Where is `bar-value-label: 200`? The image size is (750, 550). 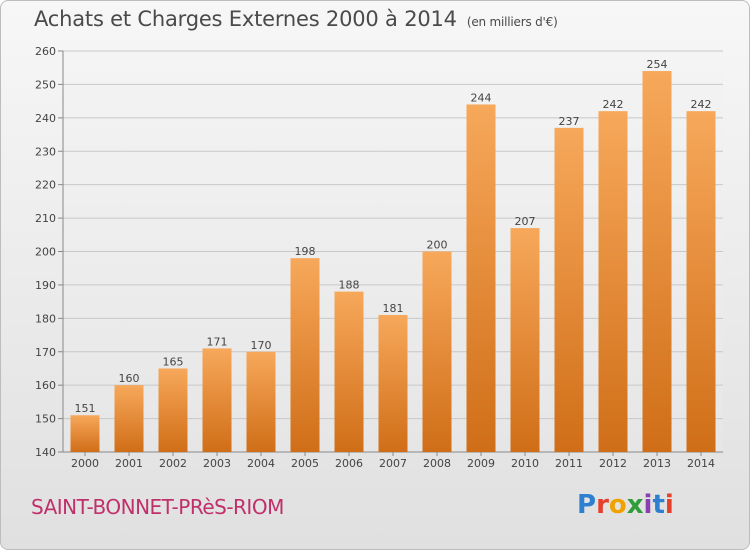 bar-value-label: 200 is located at coordinates (437, 245).